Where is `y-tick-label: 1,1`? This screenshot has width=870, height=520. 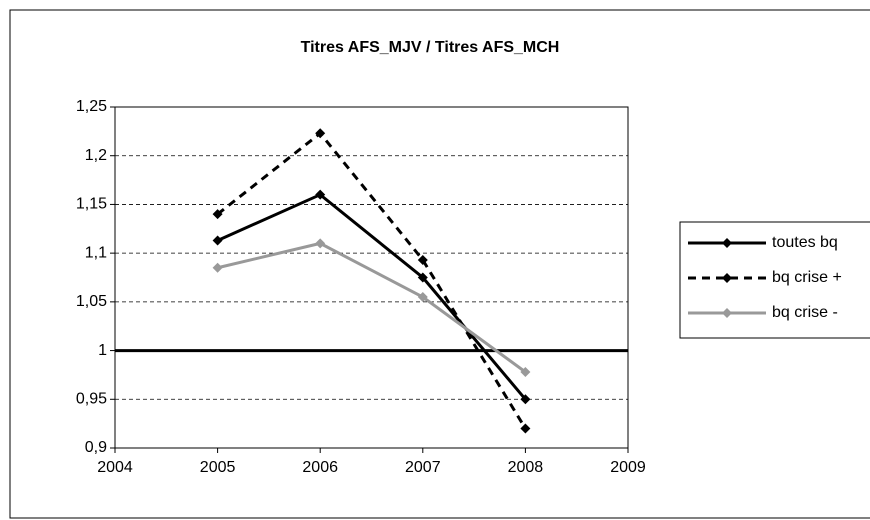
y-tick-label: 1,1 is located at coordinates (96, 252).